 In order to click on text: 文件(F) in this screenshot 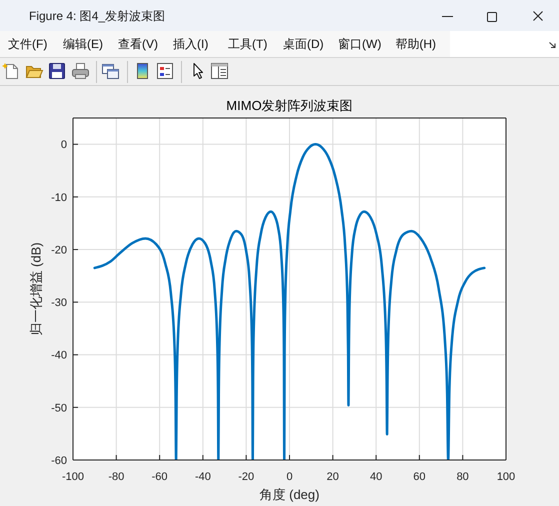, I will do `click(28, 44)`.